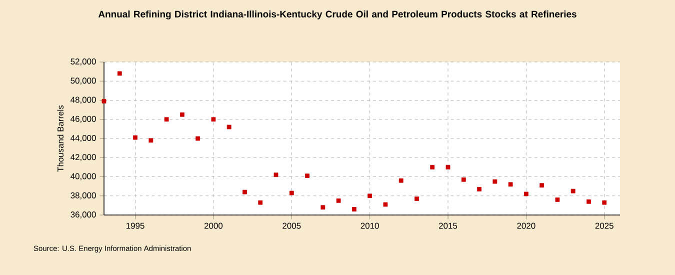 Image resolution: width=675 pixels, height=275 pixels. What do you see at coordinates (60, 138) in the screenshot?
I see `y-axis-title: Thousand Barrels` at bounding box center [60, 138].